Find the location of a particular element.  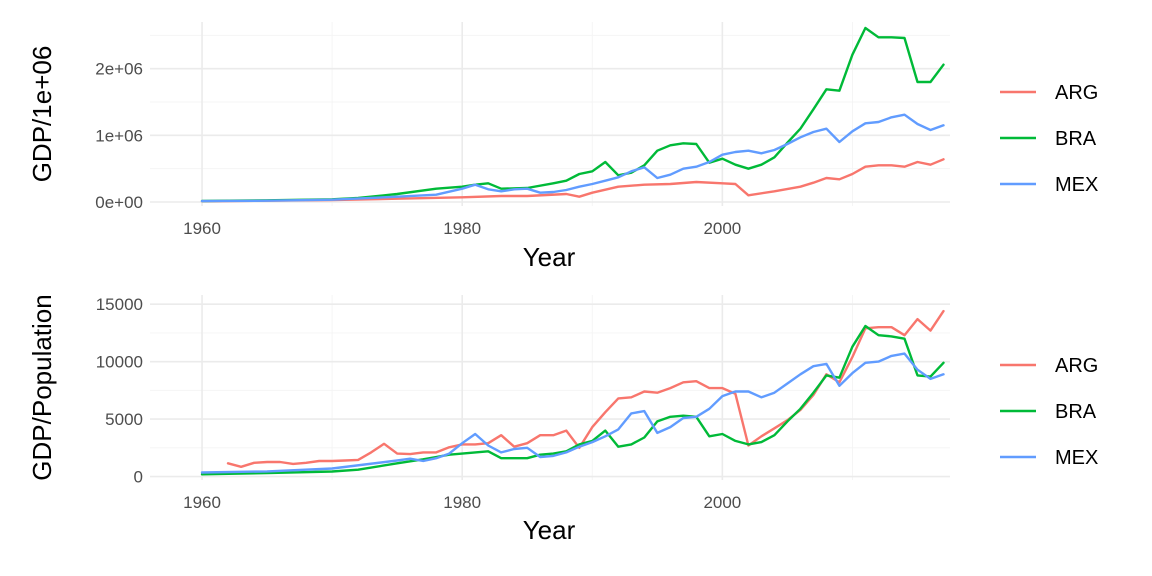

y-tick-label: 10000 is located at coordinates (119, 362).